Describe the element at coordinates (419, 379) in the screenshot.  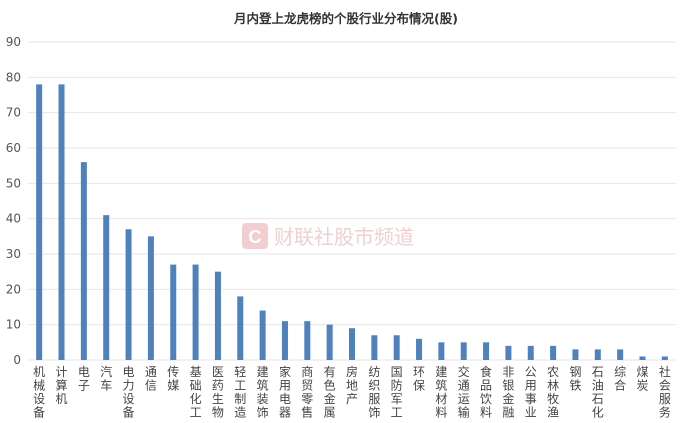
I see `x-tick-label: 环保` at that location.